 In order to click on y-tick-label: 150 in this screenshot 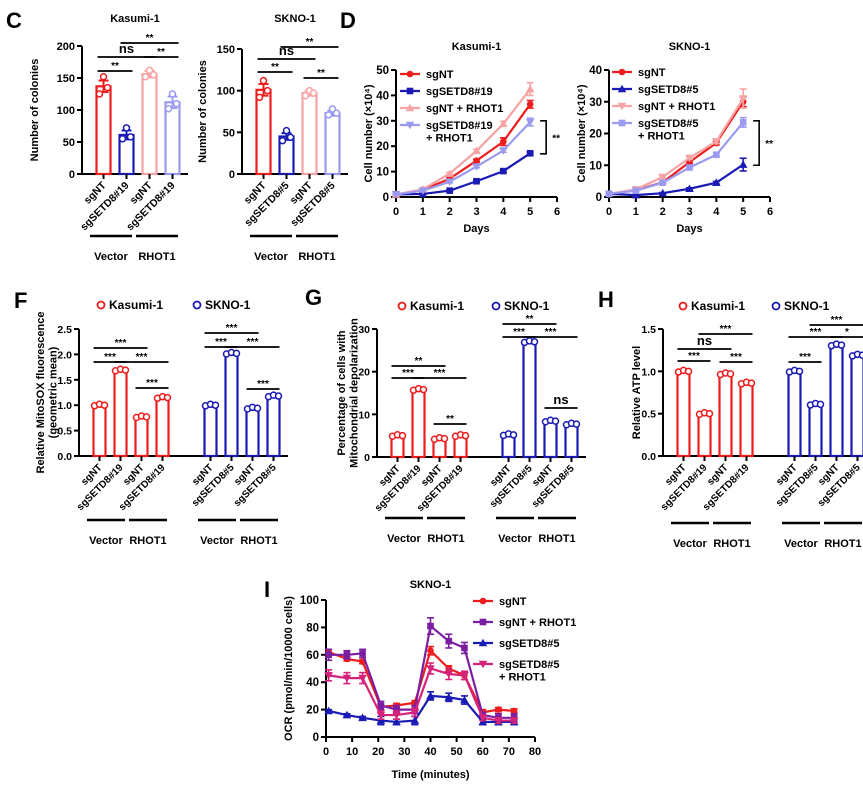, I will do `click(66, 79)`.